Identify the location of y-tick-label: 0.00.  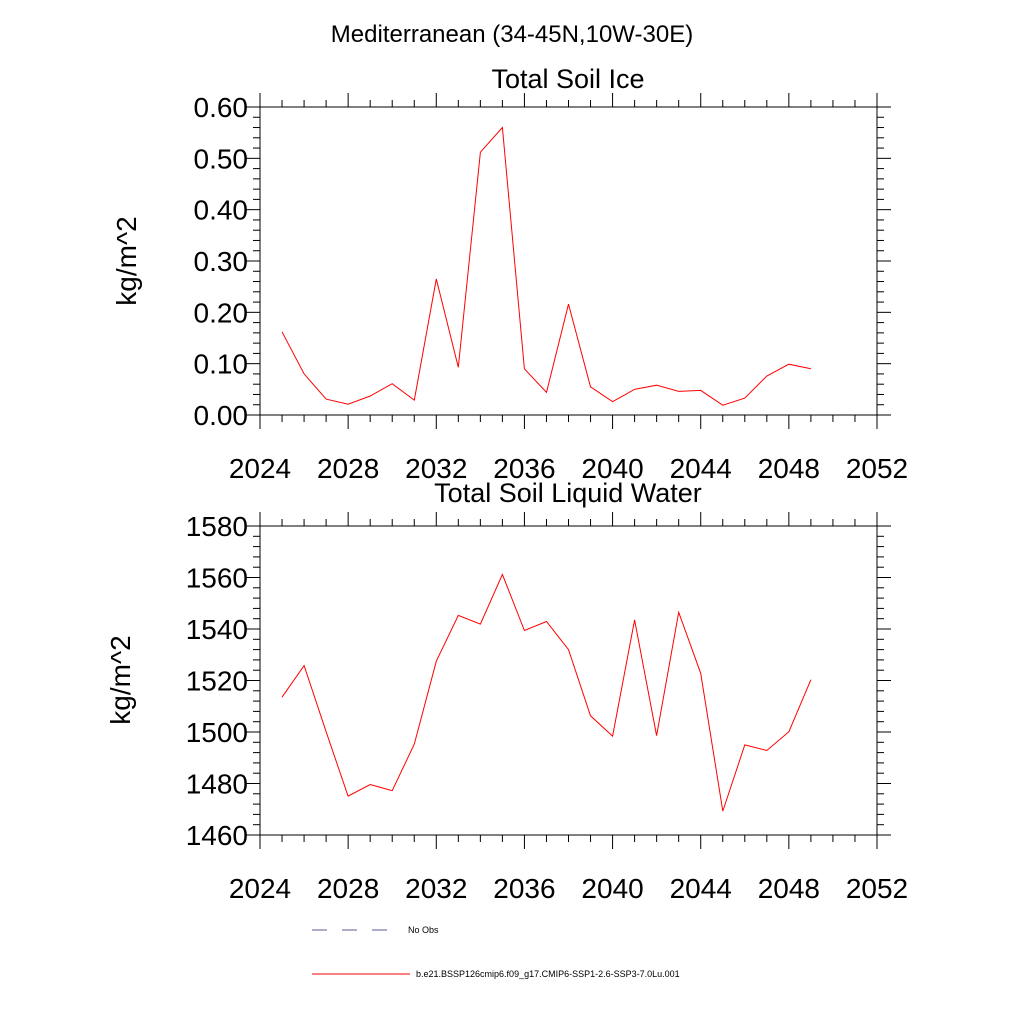
(221, 415).